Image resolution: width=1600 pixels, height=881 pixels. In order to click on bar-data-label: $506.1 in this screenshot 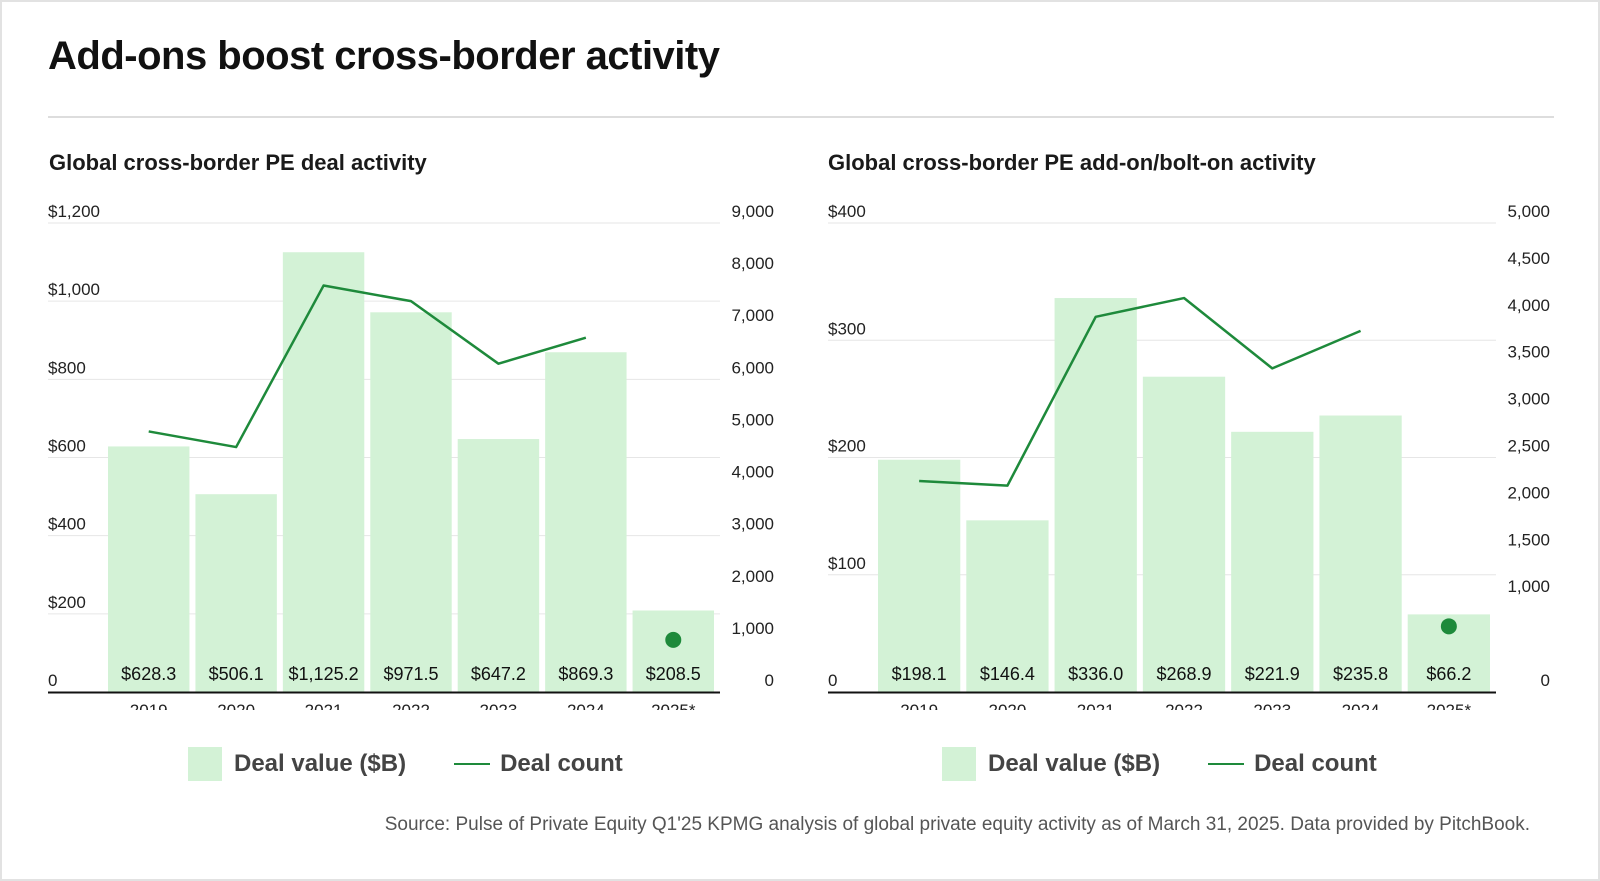, I will do `click(236, 674)`.